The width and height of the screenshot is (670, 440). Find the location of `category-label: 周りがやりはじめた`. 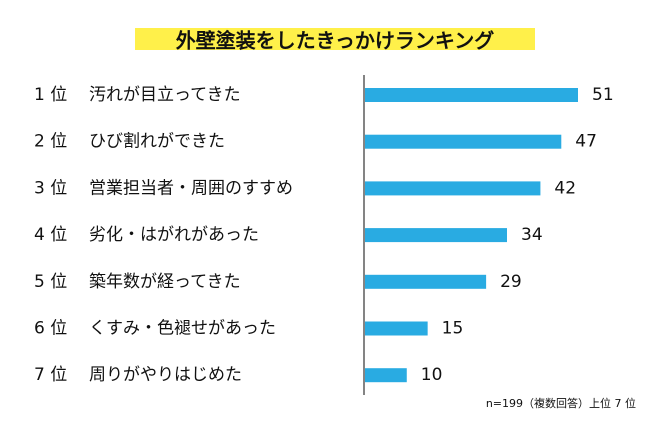

category-label: 周りがやりはじめた is located at coordinates (165, 375).